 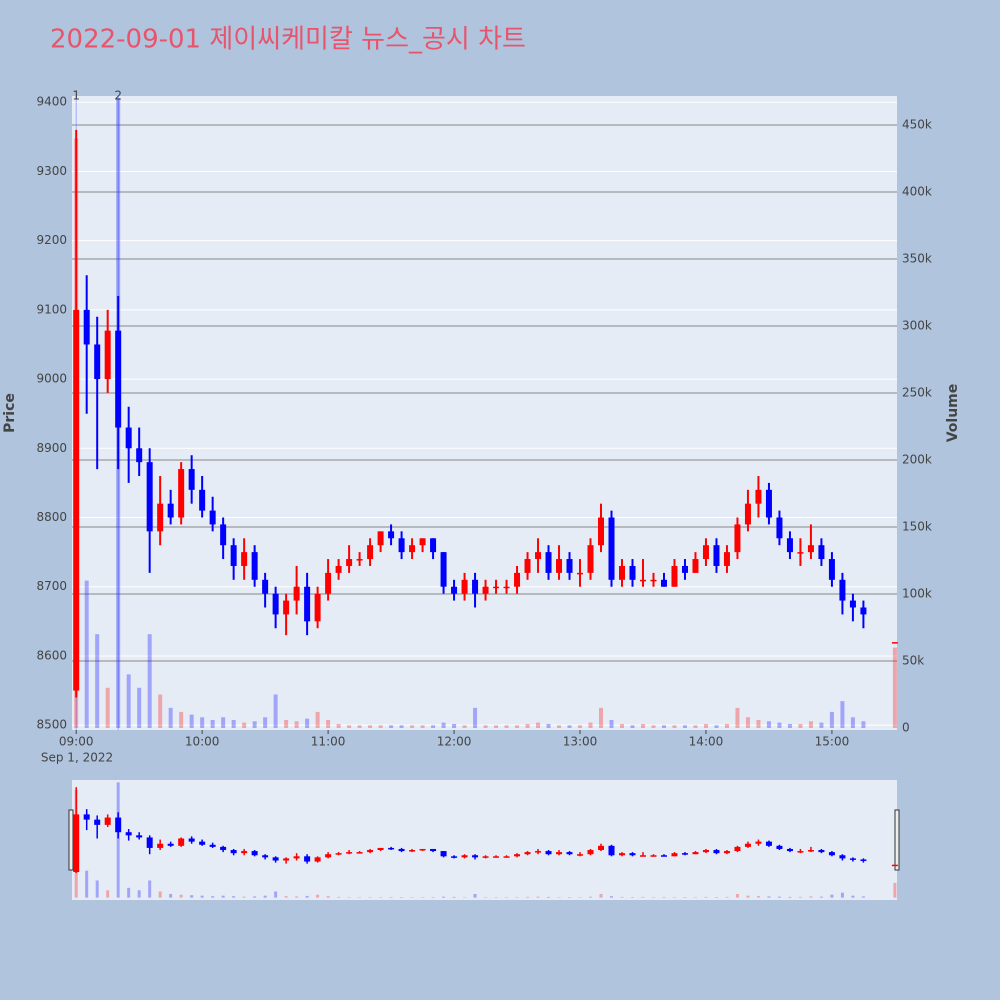 I want to click on y2-tick-label: 250k, so click(x=917, y=392).